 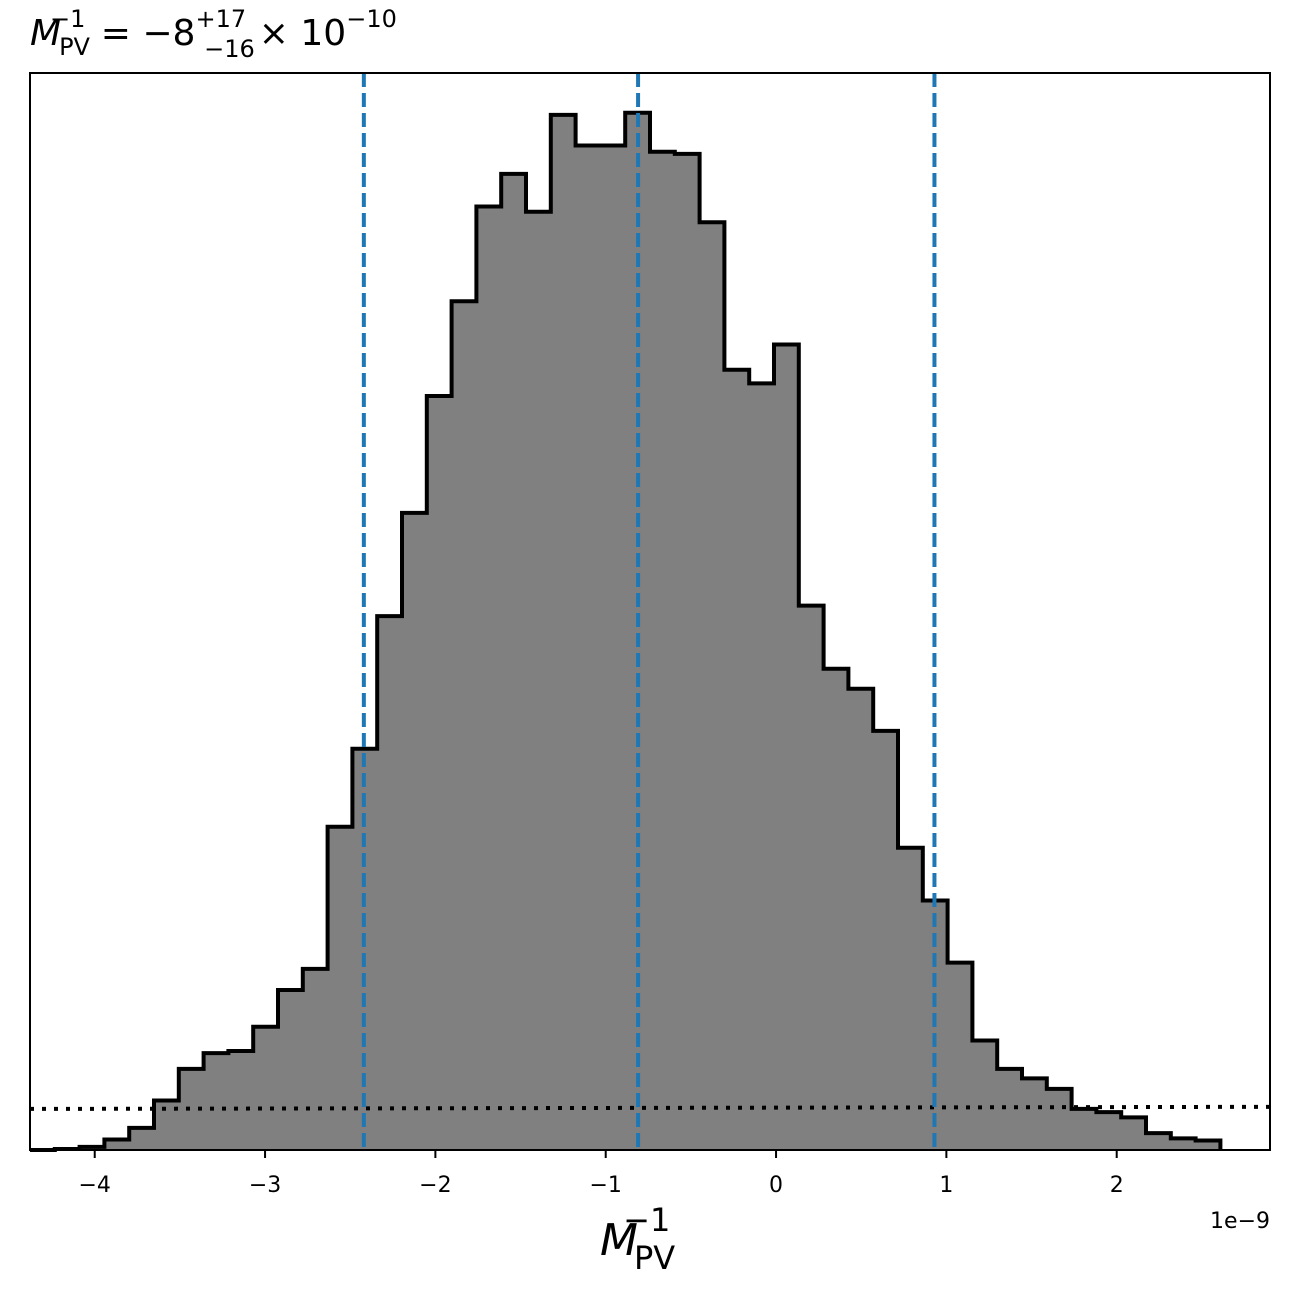 I want to click on x-tick-label: 0, so click(x=776, y=1185).